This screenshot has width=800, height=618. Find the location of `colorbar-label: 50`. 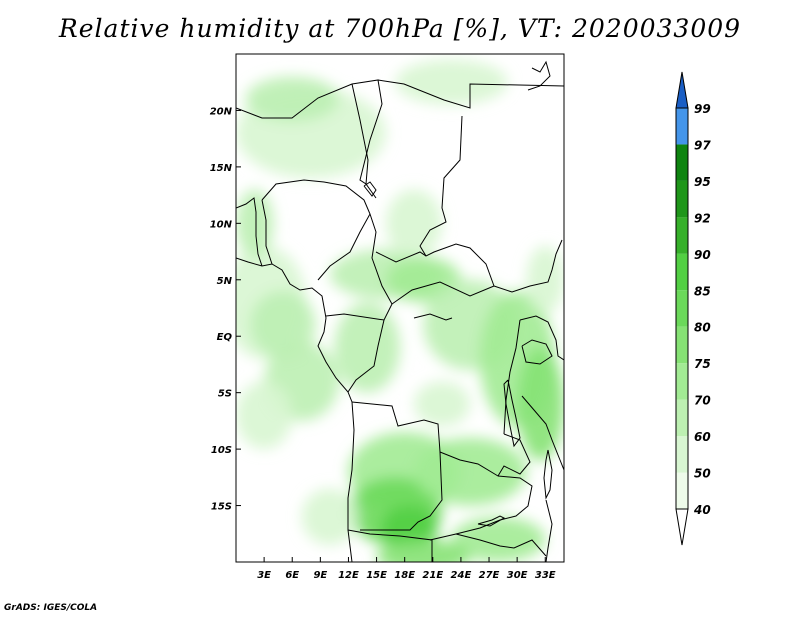

colorbar-label: 50 is located at coordinates (702, 474).